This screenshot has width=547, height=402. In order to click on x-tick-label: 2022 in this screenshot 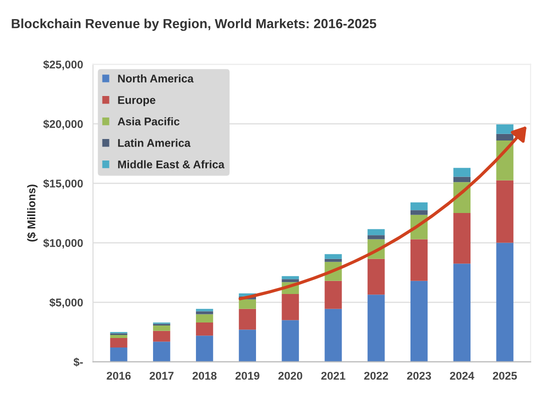, I will do `click(376, 376)`.